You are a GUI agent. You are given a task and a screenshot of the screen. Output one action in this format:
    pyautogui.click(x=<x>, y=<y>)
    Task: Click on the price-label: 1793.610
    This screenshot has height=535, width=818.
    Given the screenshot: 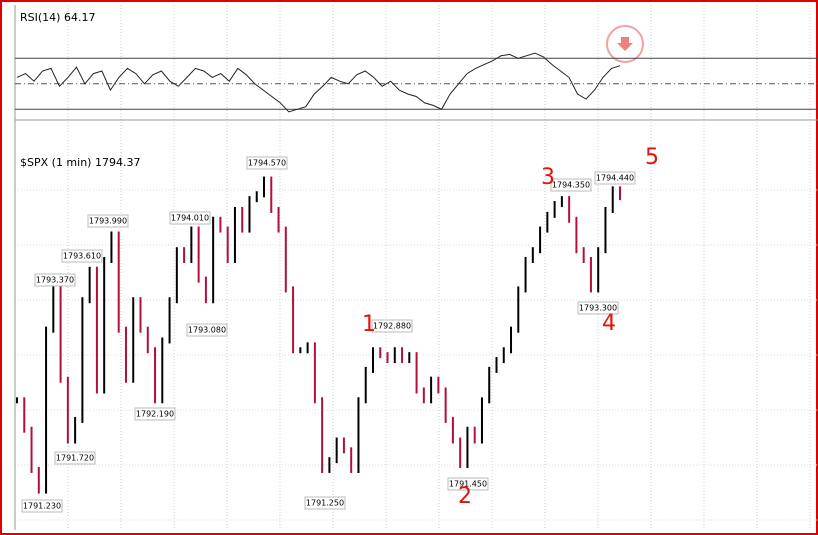 What is the action you would take?
    pyautogui.click(x=82, y=256)
    